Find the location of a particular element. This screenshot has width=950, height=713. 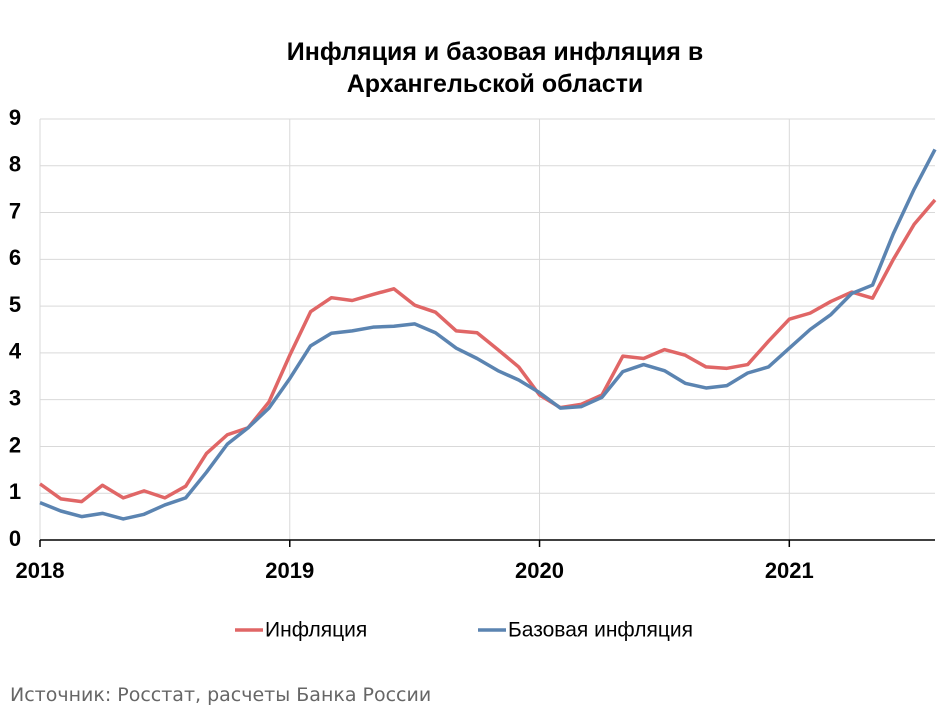

y-tick-label: 9 is located at coordinates (15, 117).